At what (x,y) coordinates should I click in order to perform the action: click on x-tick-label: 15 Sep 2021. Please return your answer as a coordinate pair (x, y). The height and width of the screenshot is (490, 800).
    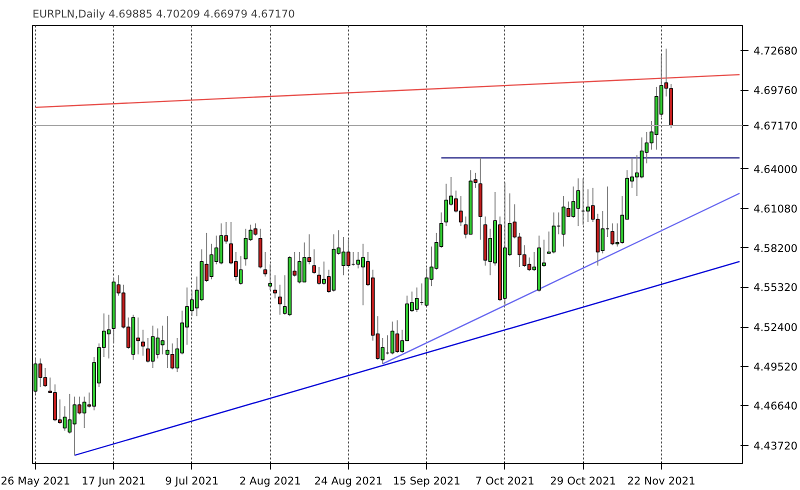
    Looking at the image, I should click on (426, 481).